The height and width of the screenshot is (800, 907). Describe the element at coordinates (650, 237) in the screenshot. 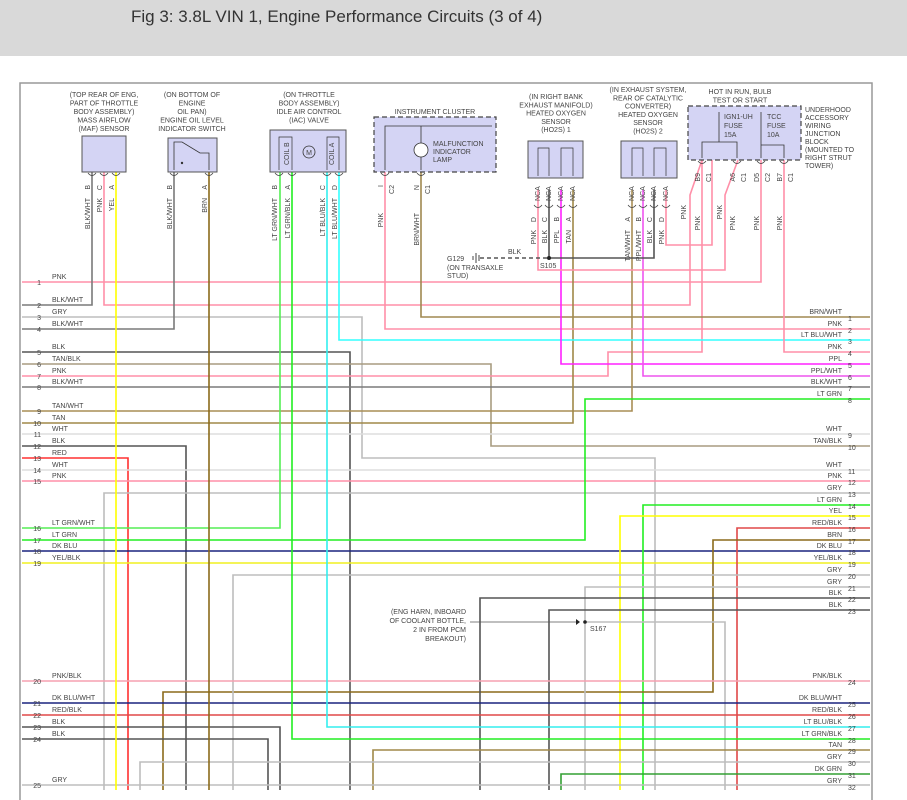

I see `pin-wire-label: BLK` at that location.